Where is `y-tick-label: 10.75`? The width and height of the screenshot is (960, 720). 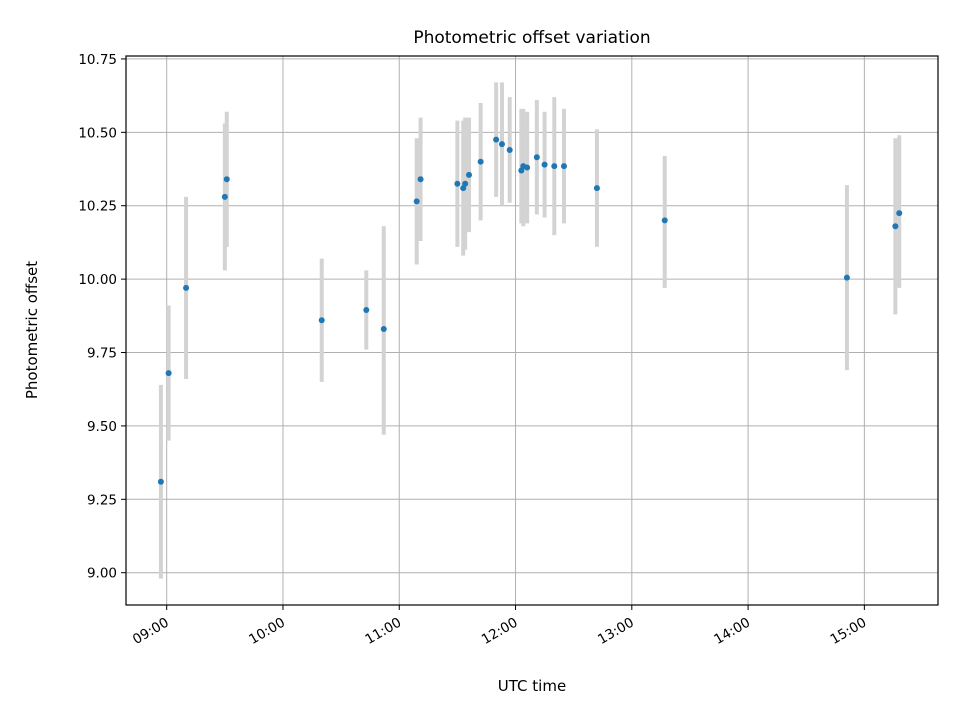
y-tick-label: 10.75 is located at coordinates (97, 60).